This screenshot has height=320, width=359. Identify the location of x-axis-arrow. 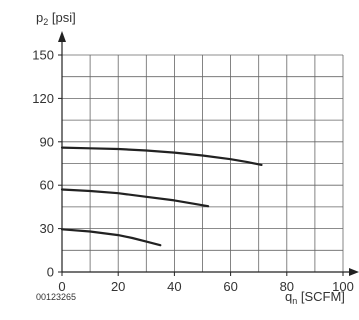
(354, 272).